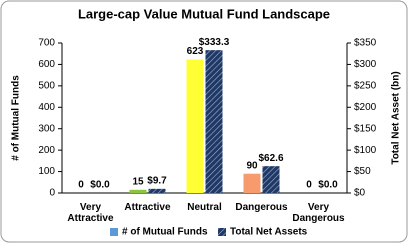 The image size is (408, 243). I want to click on chart-title: Large-cap Value Mutual Fund Landscape, so click(204, 13).